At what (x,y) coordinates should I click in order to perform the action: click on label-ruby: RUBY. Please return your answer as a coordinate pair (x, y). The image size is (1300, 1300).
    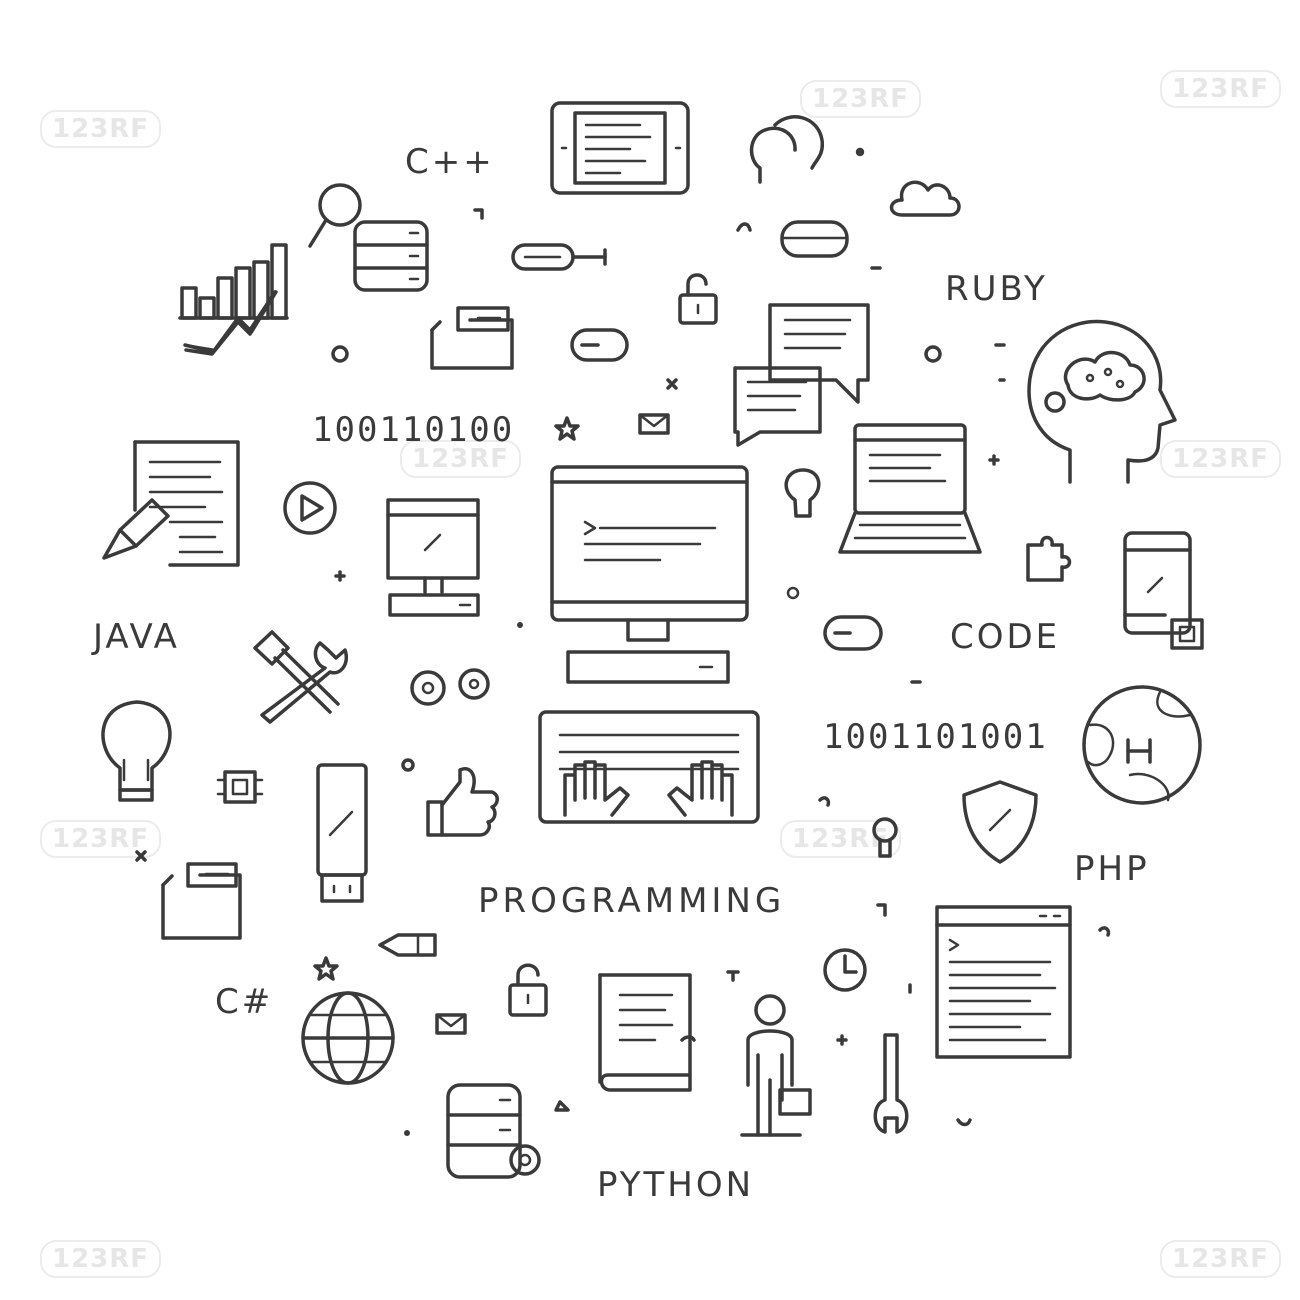
    Looking at the image, I should click on (996, 289).